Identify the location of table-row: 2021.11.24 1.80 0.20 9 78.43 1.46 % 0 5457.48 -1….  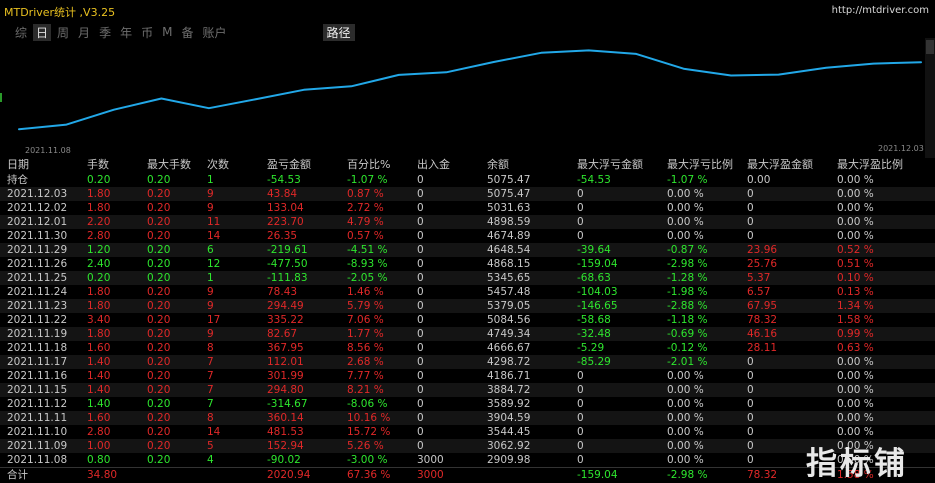
(467, 292).